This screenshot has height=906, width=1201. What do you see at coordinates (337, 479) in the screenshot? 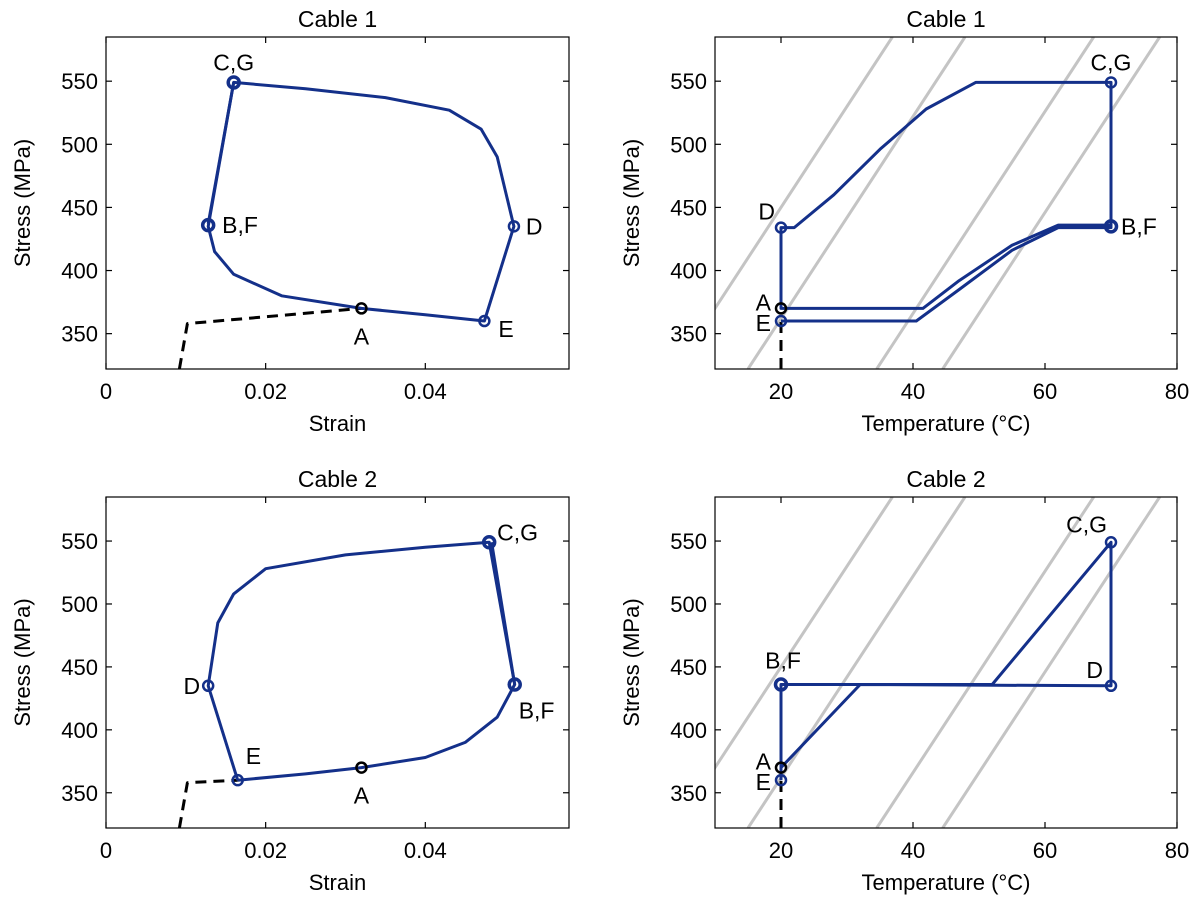
I see `chart-title: Cable 2` at bounding box center [337, 479].